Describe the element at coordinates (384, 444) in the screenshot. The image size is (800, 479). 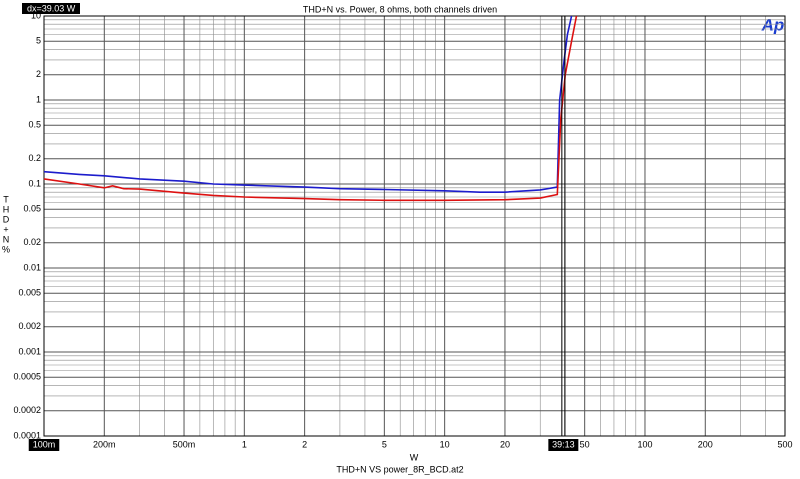
I see `x-tick-label: 5` at that location.